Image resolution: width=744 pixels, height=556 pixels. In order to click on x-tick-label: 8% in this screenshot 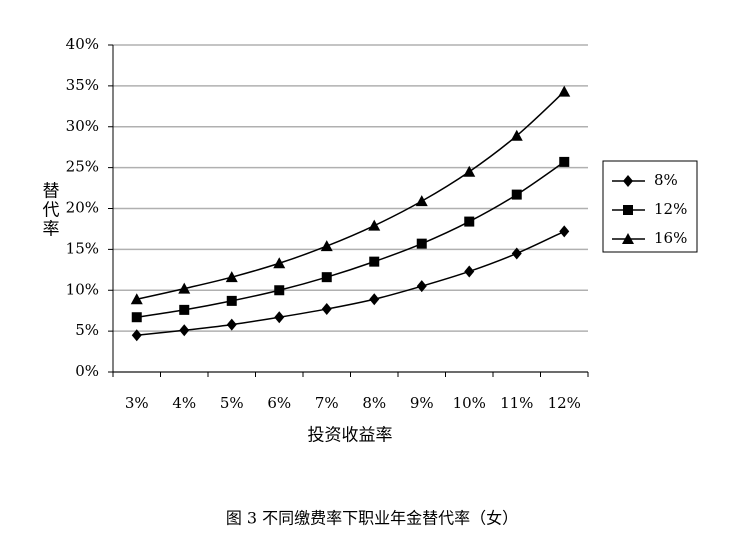, I will do `click(374, 403)`.